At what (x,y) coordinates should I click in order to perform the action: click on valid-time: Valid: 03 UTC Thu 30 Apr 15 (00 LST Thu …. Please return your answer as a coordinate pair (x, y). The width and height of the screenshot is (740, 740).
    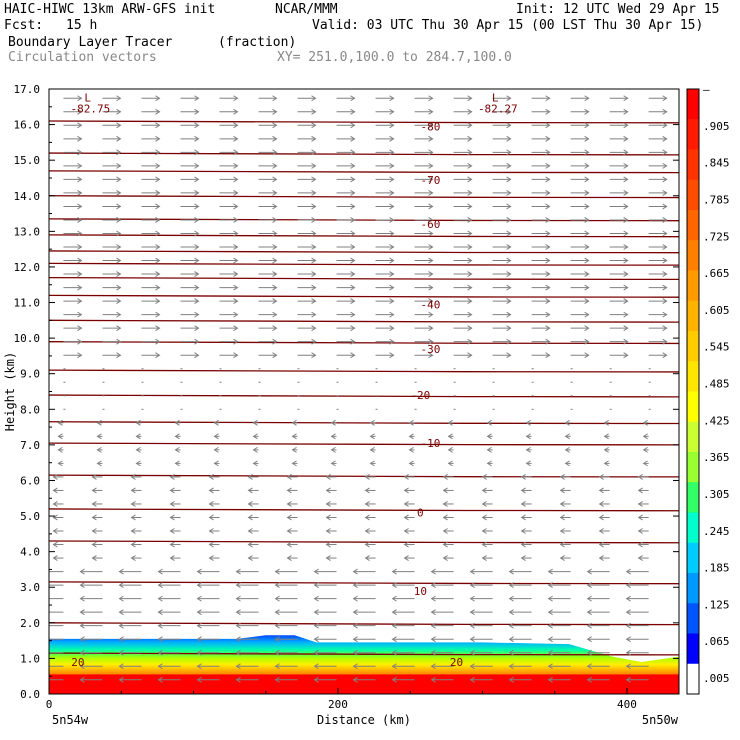
    Looking at the image, I should click on (508, 25).